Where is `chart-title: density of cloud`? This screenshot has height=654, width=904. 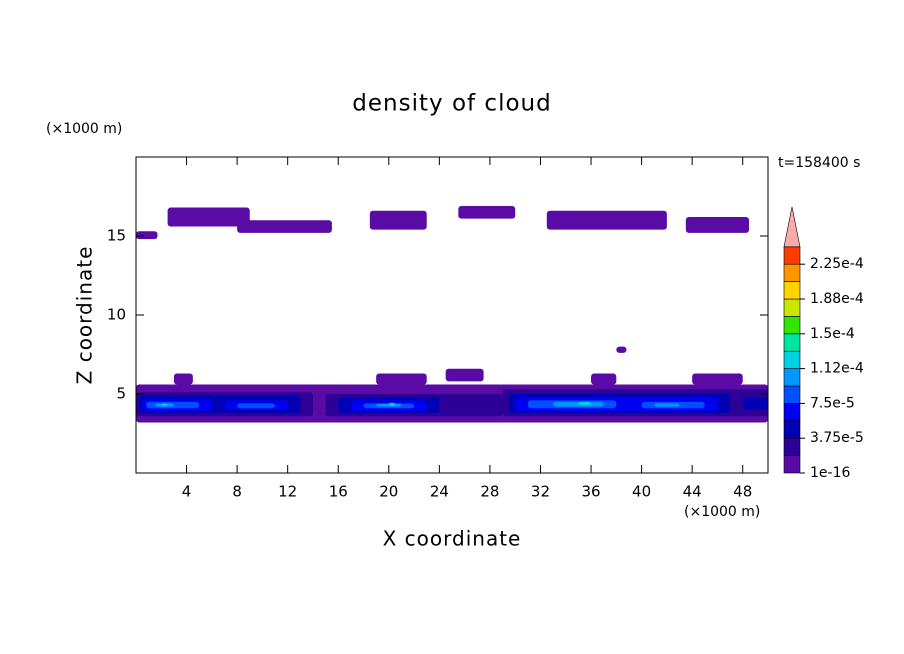 chart-title: density of cloud is located at coordinates (451, 104).